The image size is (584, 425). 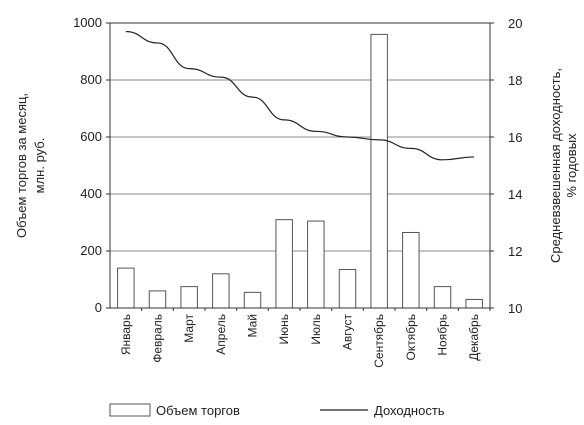 What do you see at coordinates (126, 334) in the screenshot?
I see `category-label: Январь` at bounding box center [126, 334].